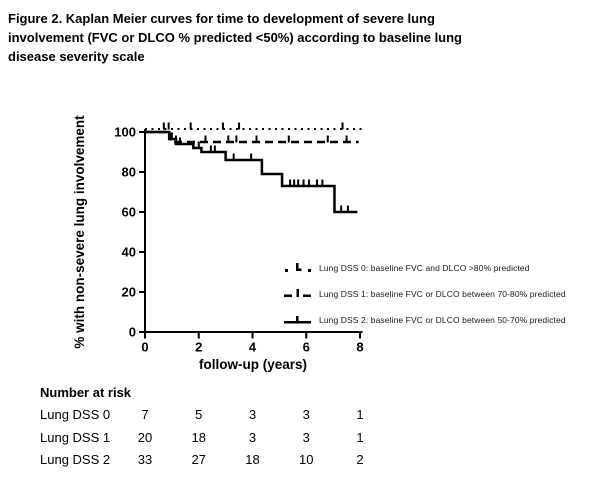  Describe the element at coordinates (145, 437) in the screenshot. I see `risk-count: 20` at that location.